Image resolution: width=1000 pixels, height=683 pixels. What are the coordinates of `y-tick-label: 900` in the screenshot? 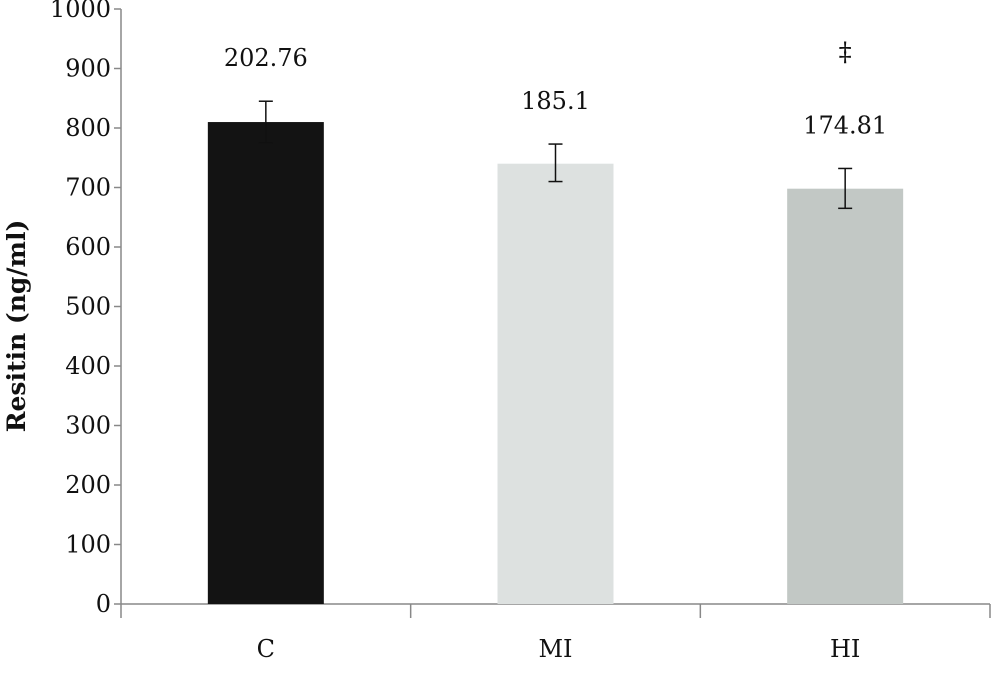 It's located at (88, 69).